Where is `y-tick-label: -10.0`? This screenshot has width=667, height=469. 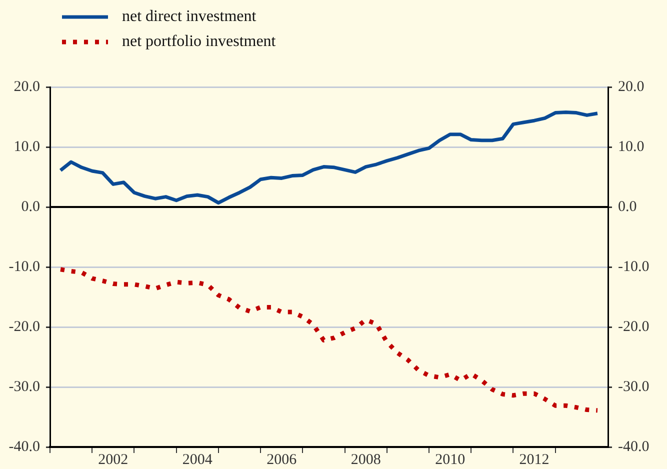
y-tick-label: -10.0 is located at coordinates (24, 266).